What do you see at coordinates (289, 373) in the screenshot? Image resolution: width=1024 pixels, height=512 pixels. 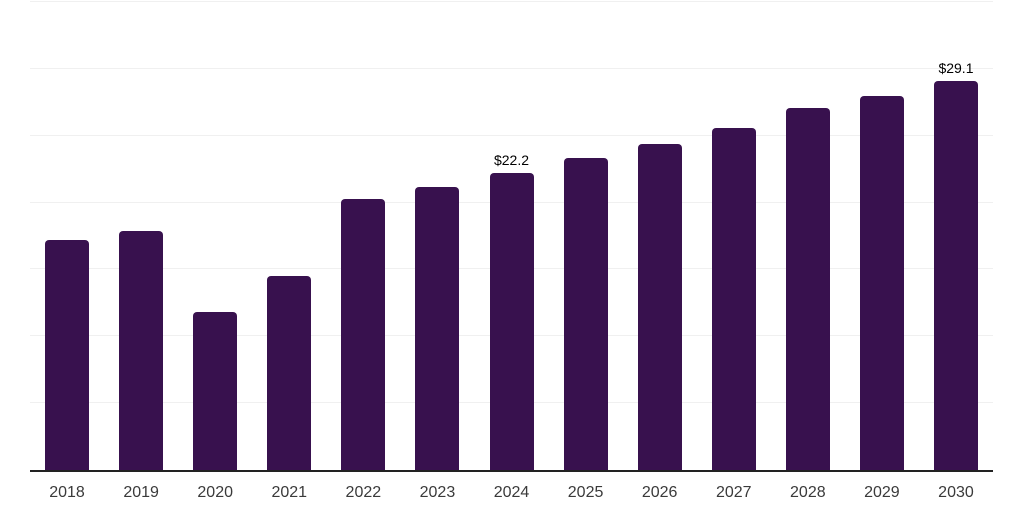 I see `bar-2021` at bounding box center [289, 373].